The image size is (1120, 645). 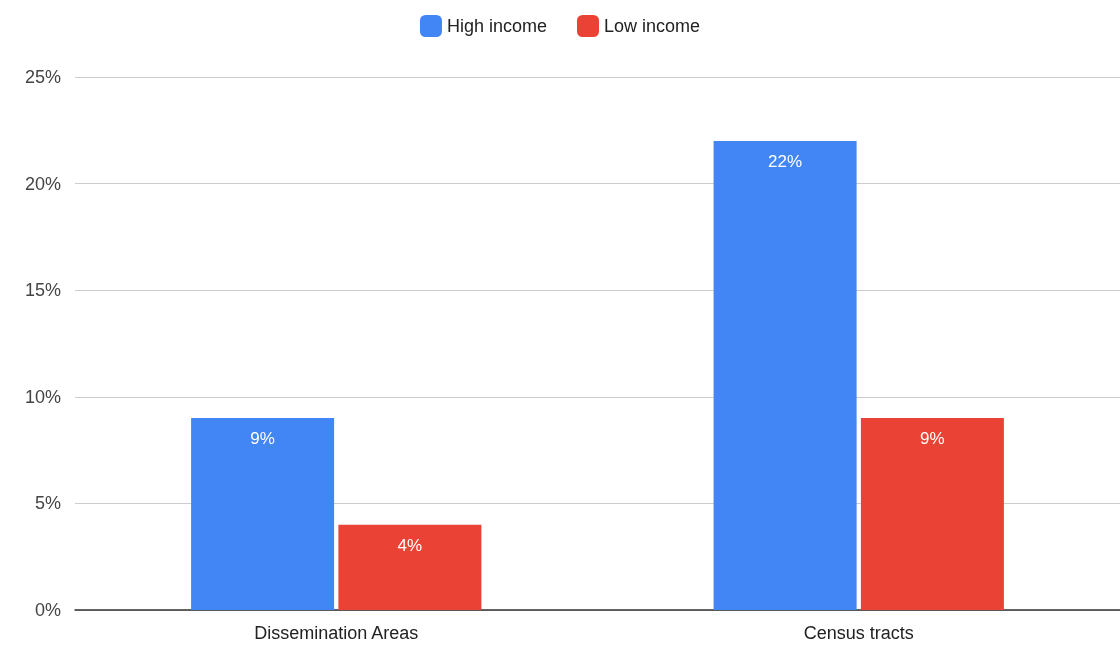 What do you see at coordinates (785, 161) in the screenshot?
I see `data-label: 22%` at bounding box center [785, 161].